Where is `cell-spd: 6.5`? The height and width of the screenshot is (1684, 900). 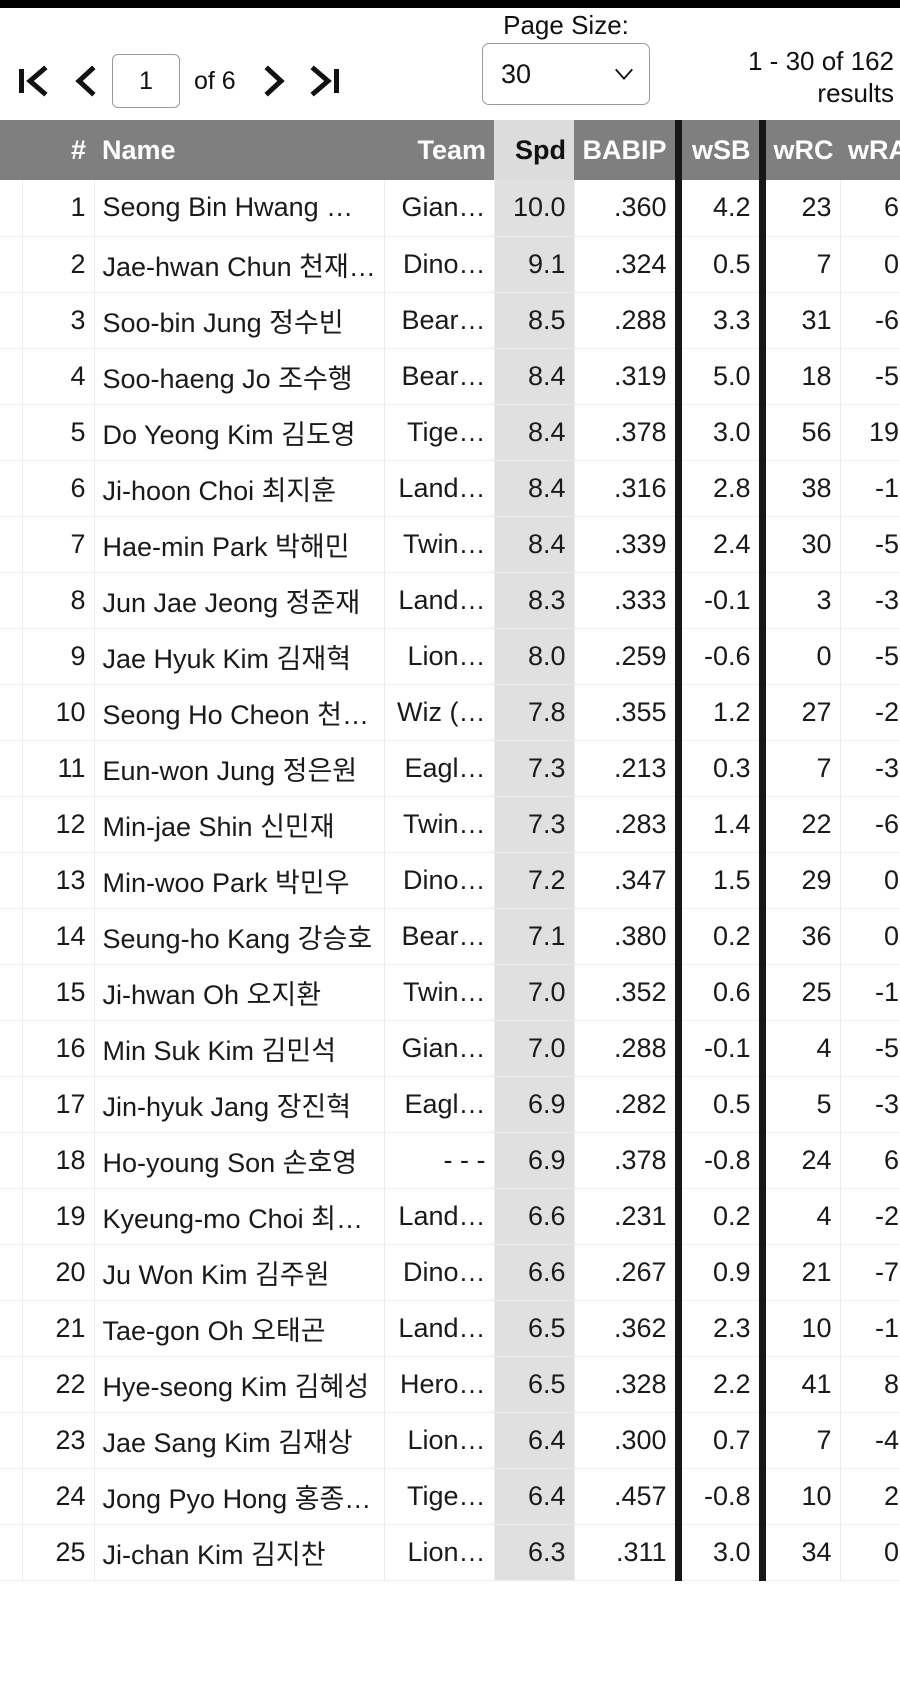
cell-spd: 6.5 is located at coordinates (534, 1328).